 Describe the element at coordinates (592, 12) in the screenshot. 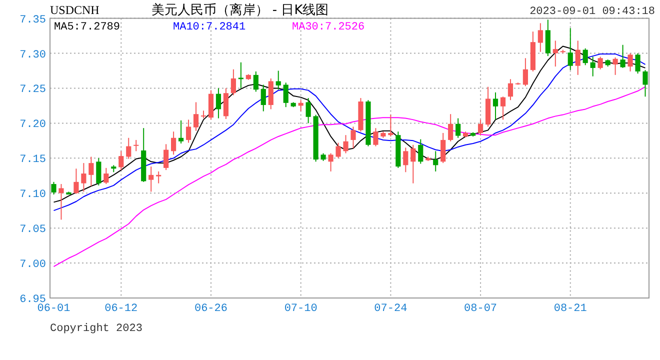

I see `text: 2023-09-01 09:43:18` at that location.